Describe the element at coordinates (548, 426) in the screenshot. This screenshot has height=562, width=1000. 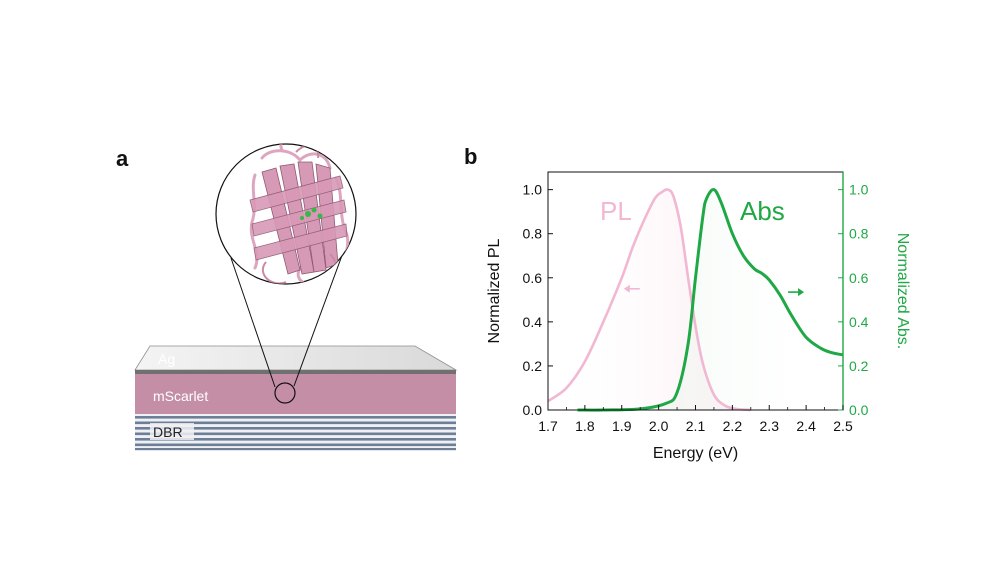
I see `x-tick-label: 1.7` at that location.